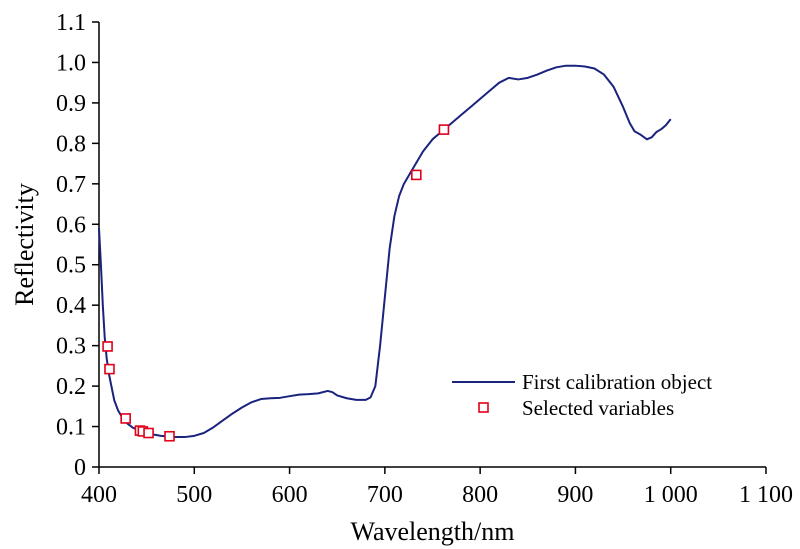  What do you see at coordinates (71, 306) in the screenshot?
I see `y-tick-label: 0.4` at bounding box center [71, 306].